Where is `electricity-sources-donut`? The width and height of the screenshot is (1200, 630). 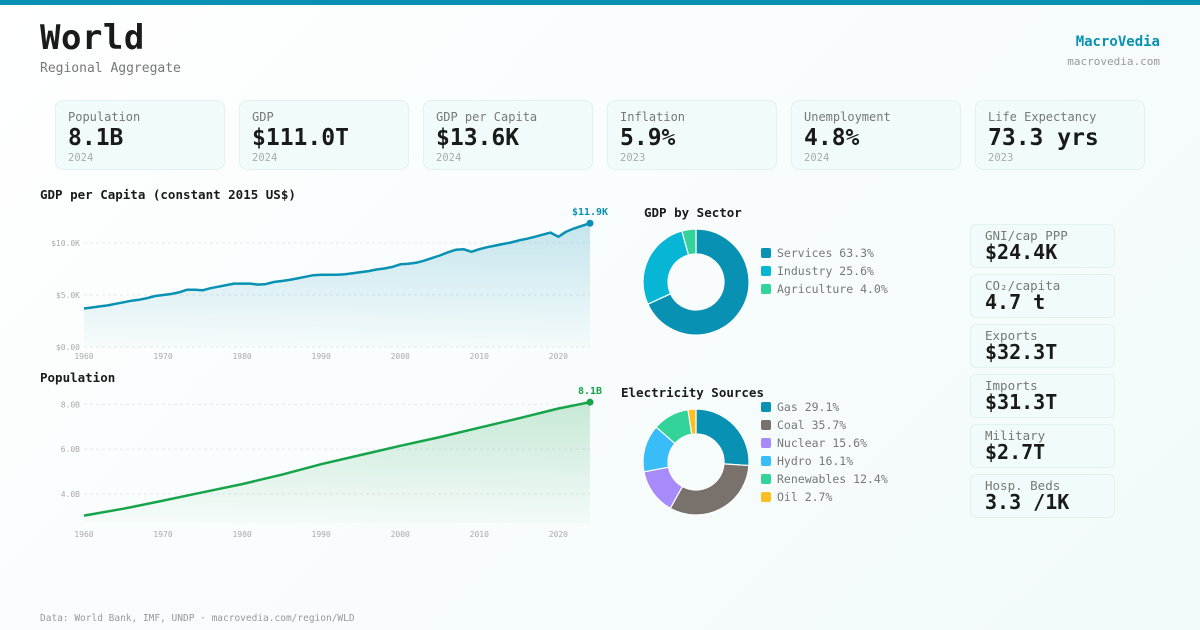
electricity-sources-donut is located at coordinates (696, 462).